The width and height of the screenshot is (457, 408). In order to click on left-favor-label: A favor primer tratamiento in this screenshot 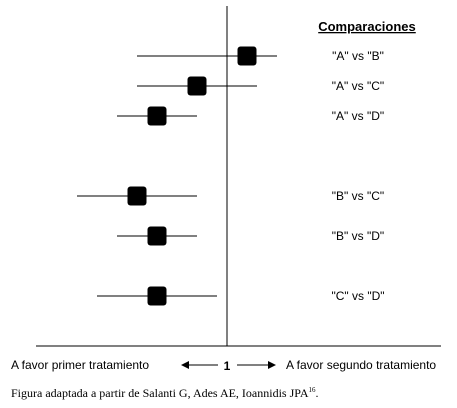, I will do `click(80, 365)`.